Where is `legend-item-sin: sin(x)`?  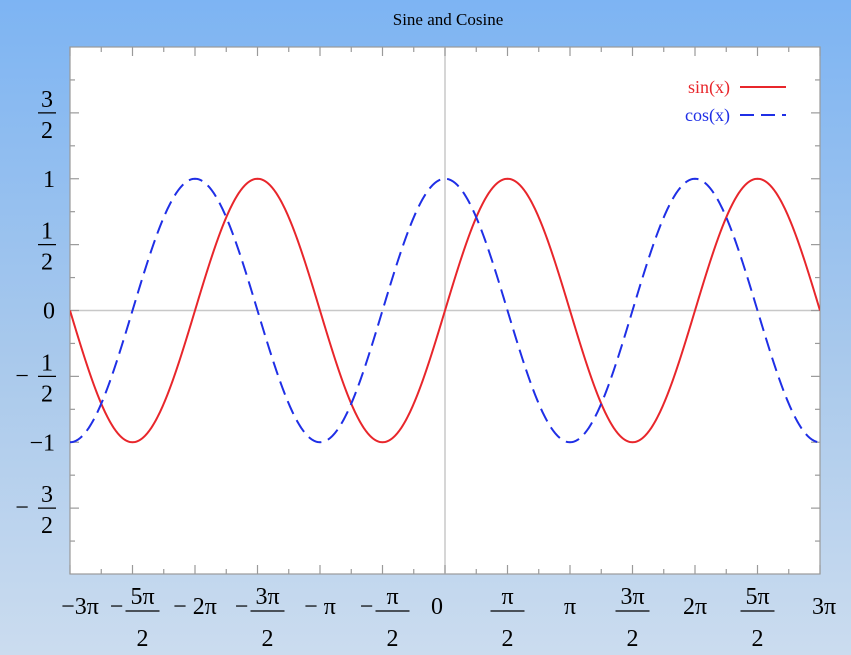
legend-item-sin: sin(x) is located at coordinates (737, 87).